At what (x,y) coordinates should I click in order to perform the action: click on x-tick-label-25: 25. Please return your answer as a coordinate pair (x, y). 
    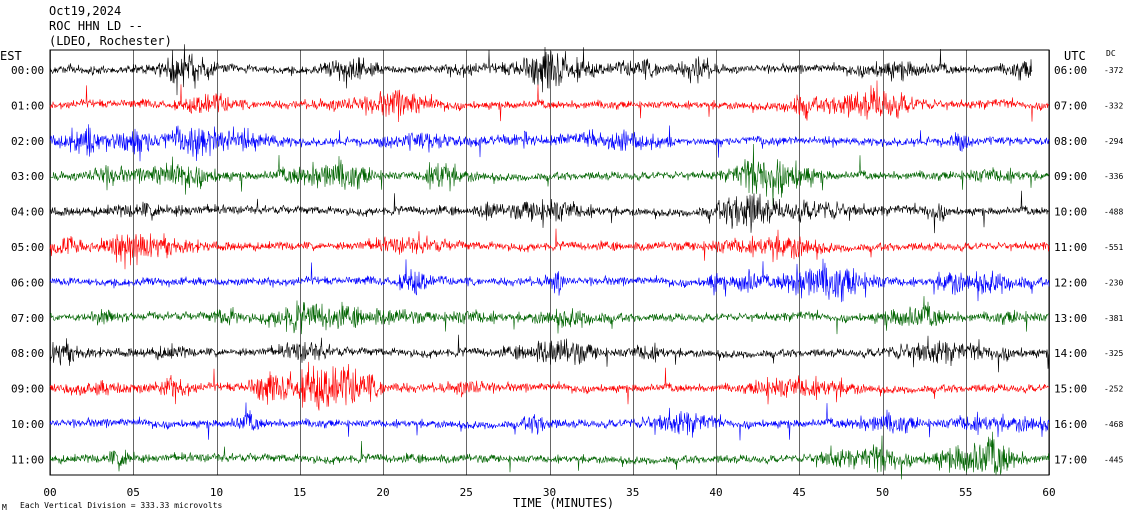
    Looking at the image, I should click on (466, 492).